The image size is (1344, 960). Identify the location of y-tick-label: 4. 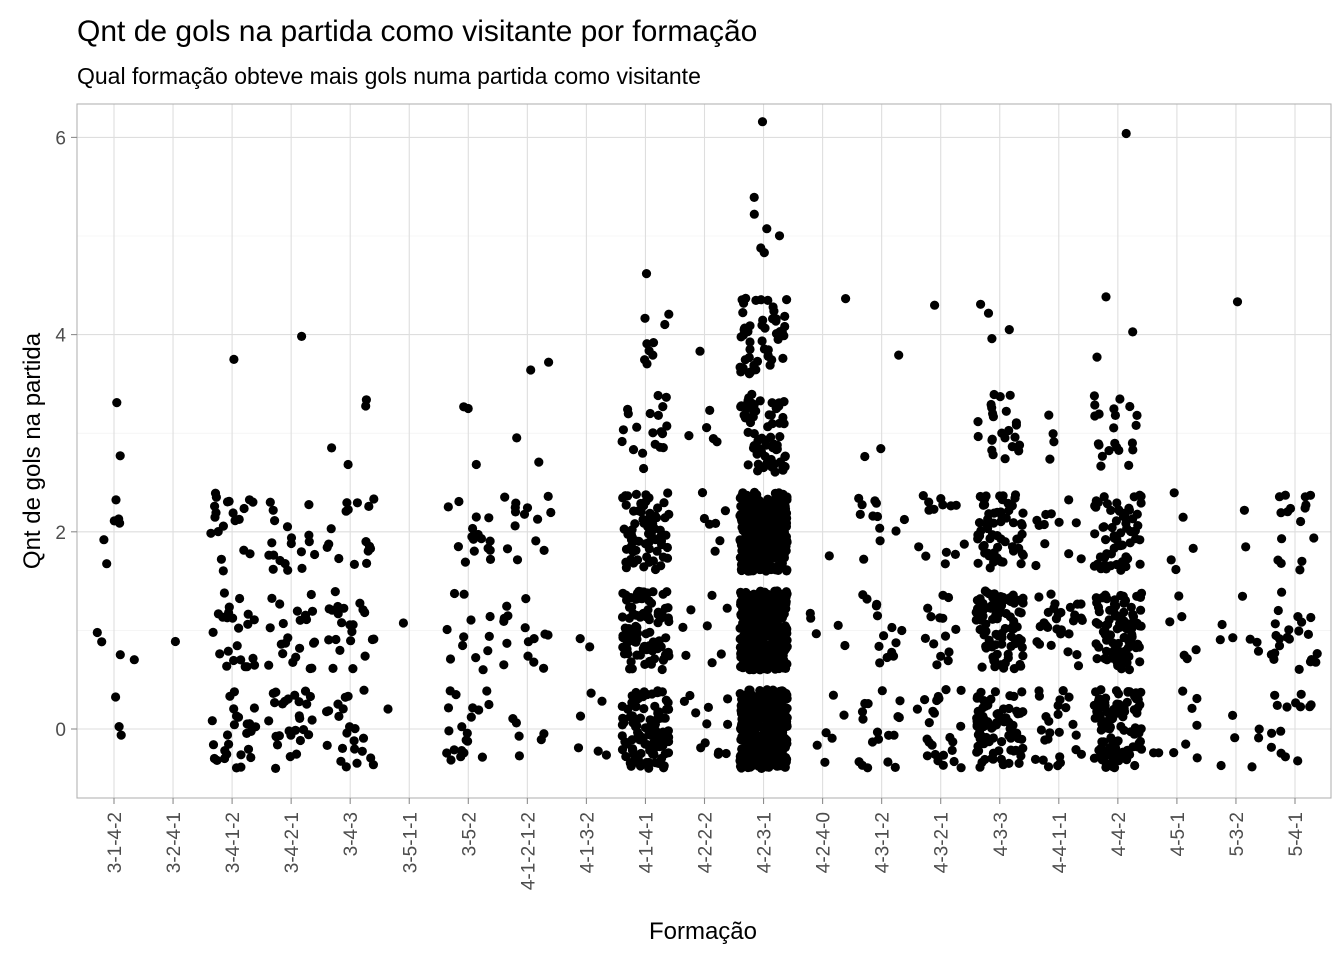
(60, 336).